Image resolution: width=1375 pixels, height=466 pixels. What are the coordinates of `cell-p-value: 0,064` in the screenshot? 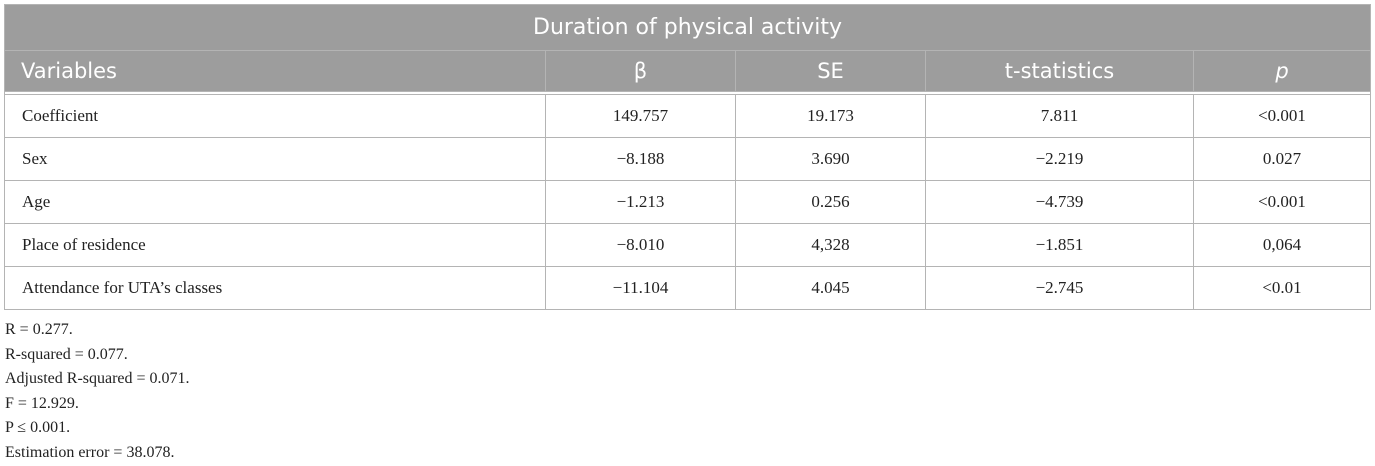 It's located at (1282, 245).